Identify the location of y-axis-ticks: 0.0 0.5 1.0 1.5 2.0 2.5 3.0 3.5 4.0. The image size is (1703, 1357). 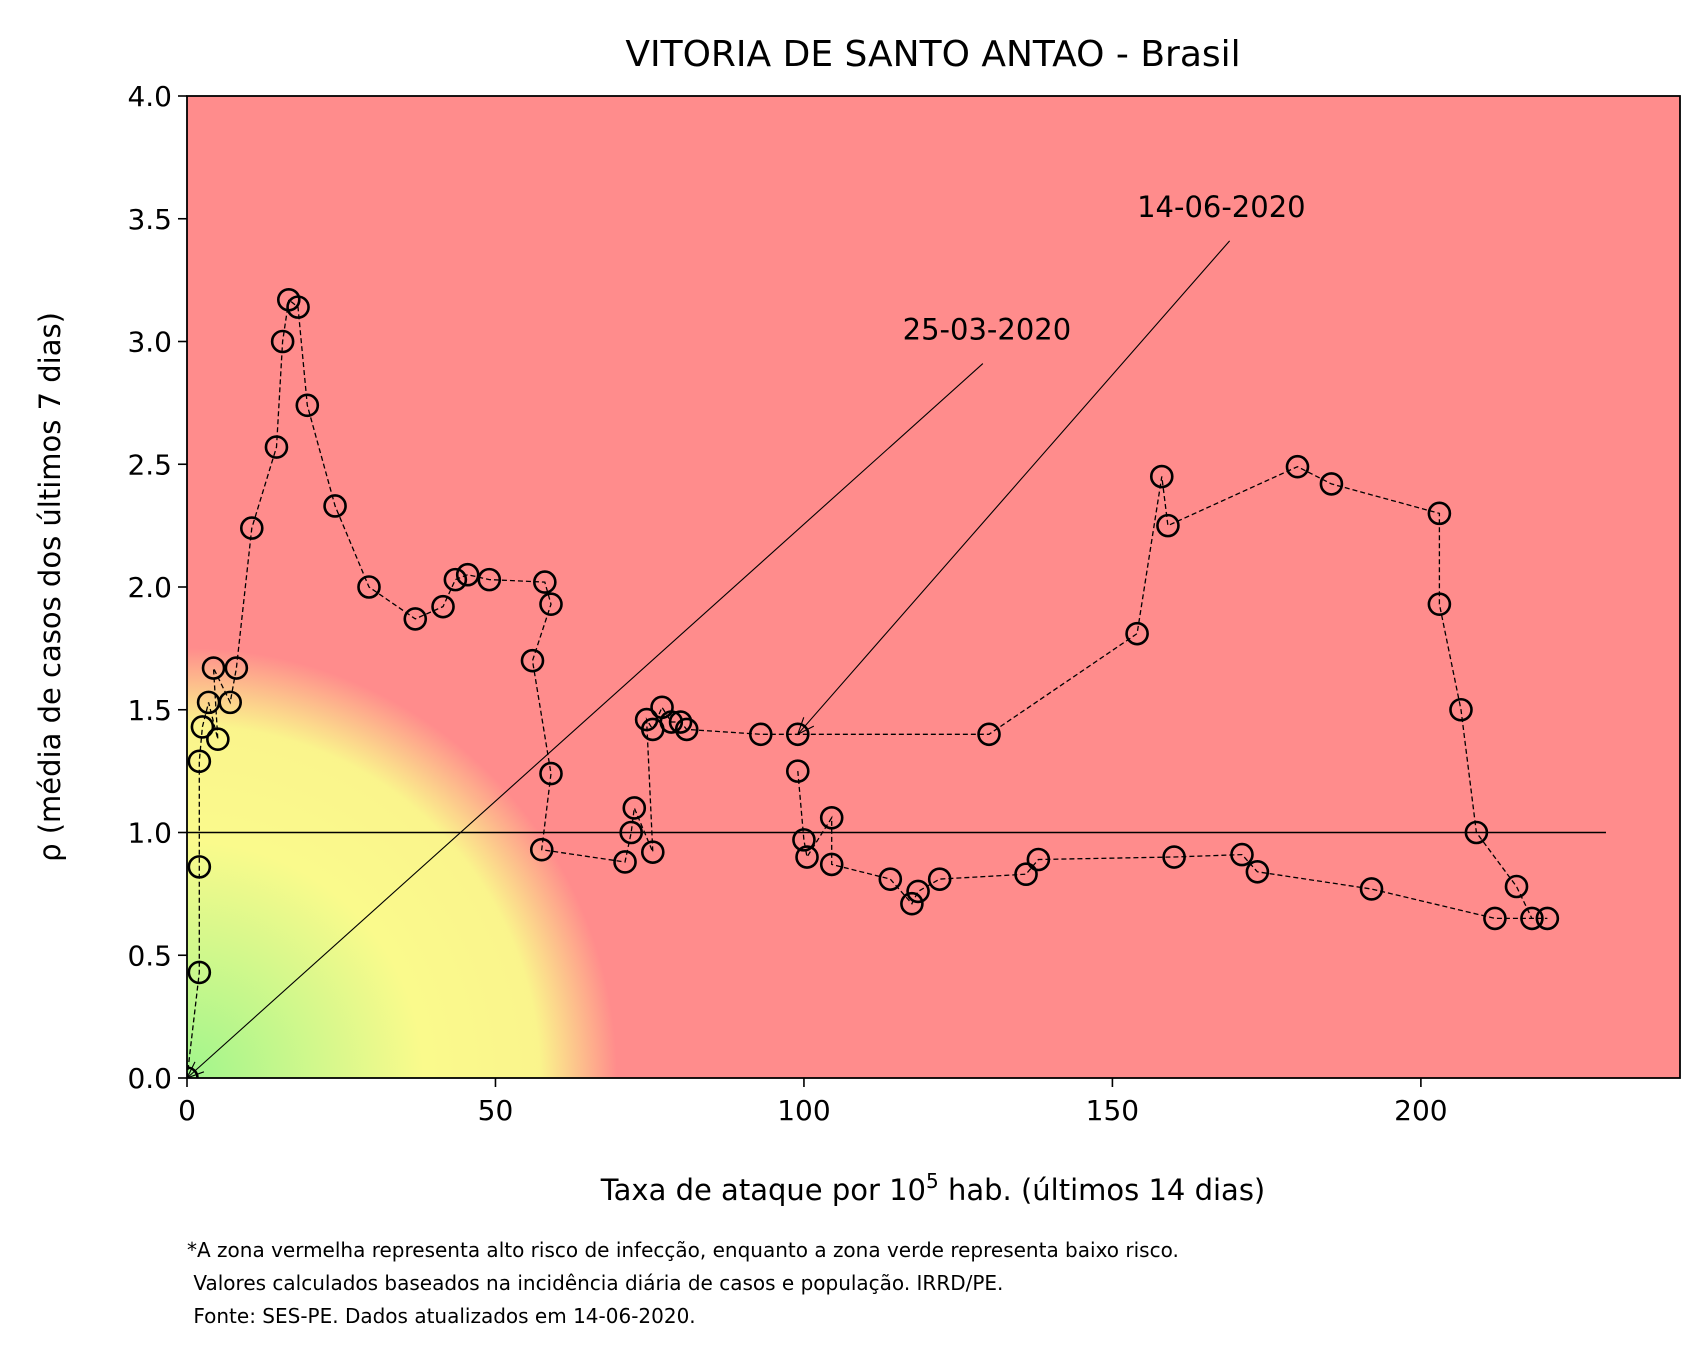
(157, 587).